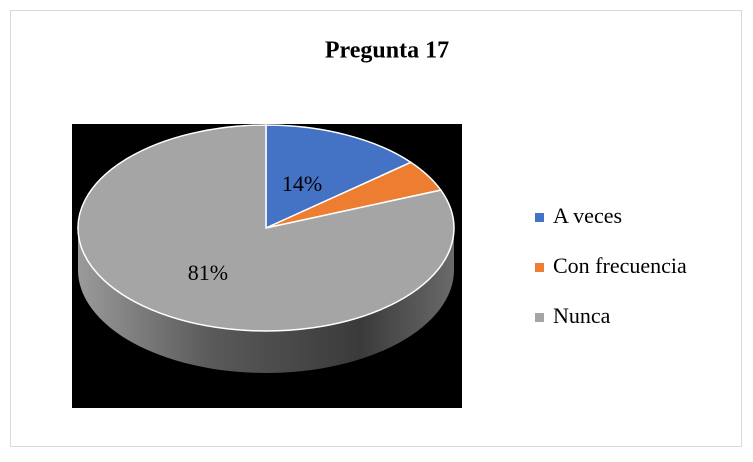  What do you see at coordinates (587, 215) in the screenshot?
I see `legend-label: A veces` at bounding box center [587, 215].